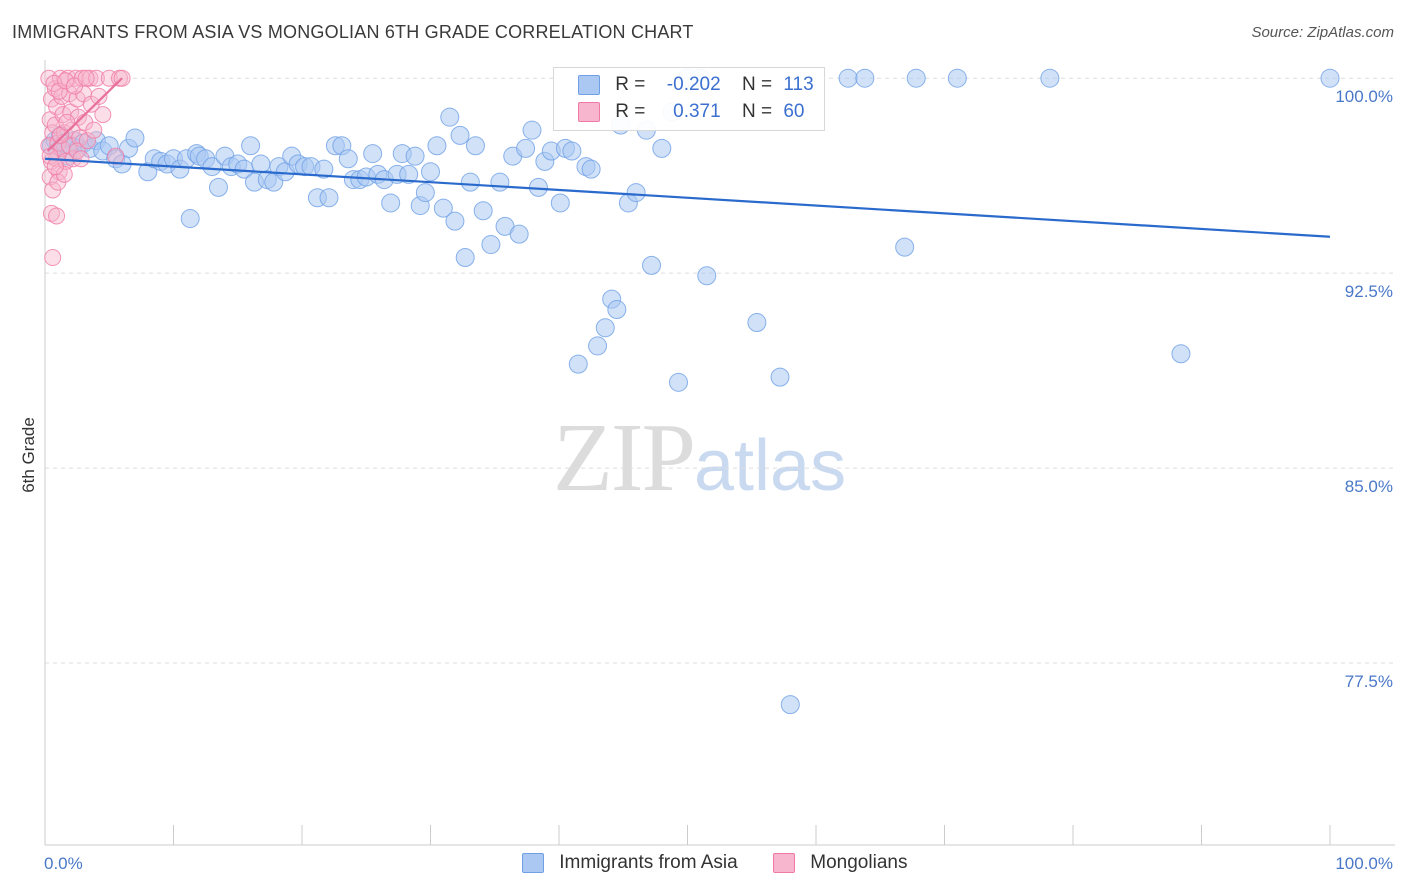 This screenshot has width=1406, height=892. Describe the element at coordinates (28, 455) in the screenshot. I see `y-axis-label: 6th Grade` at that location.